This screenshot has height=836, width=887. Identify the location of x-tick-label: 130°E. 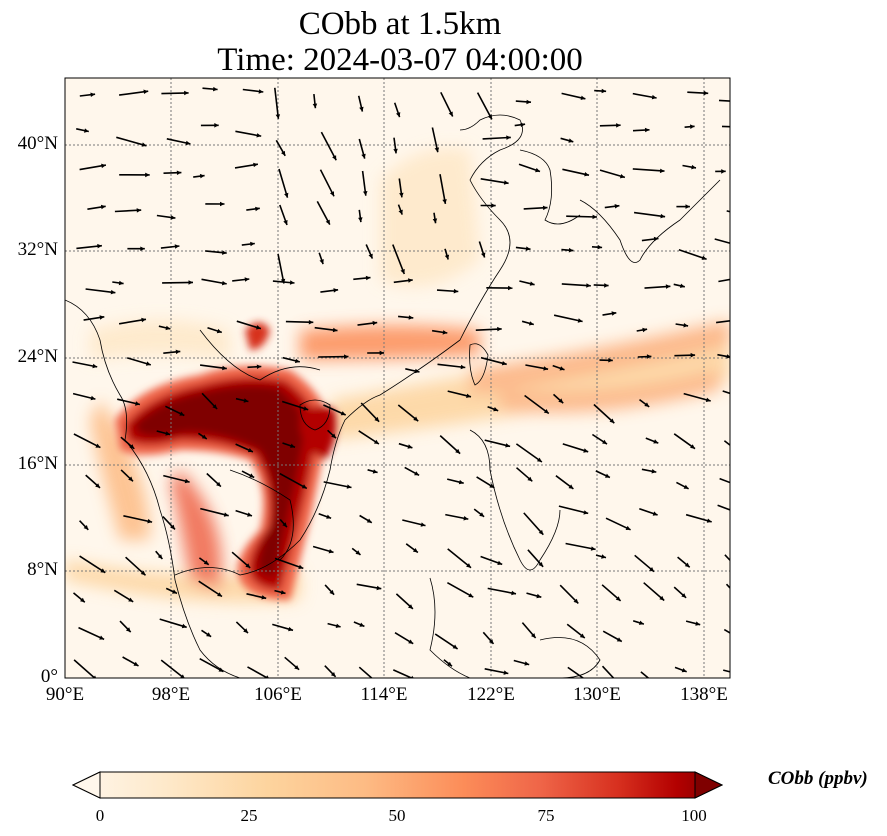
(597, 694).